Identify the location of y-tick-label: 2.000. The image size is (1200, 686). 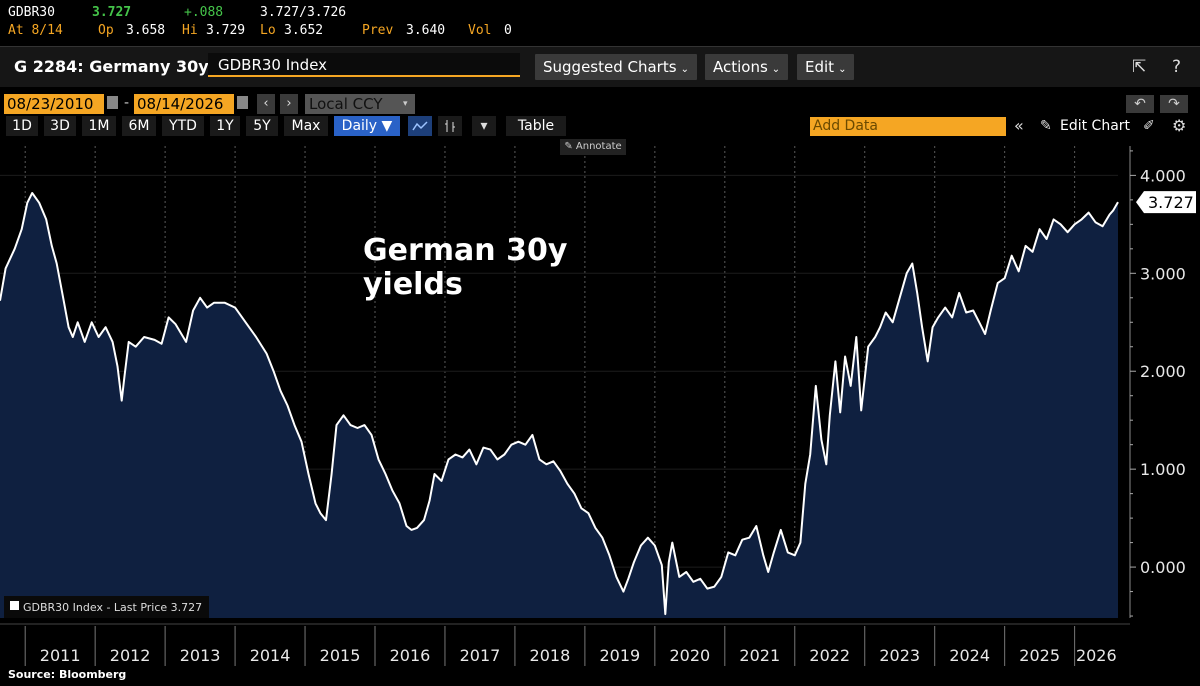
(1163, 371).